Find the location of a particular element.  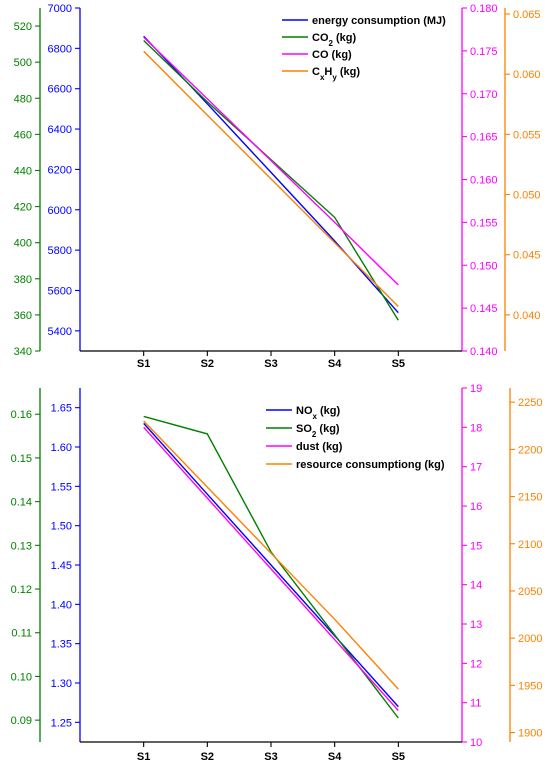

y-tick-label: 1.40 is located at coordinates (61, 605).